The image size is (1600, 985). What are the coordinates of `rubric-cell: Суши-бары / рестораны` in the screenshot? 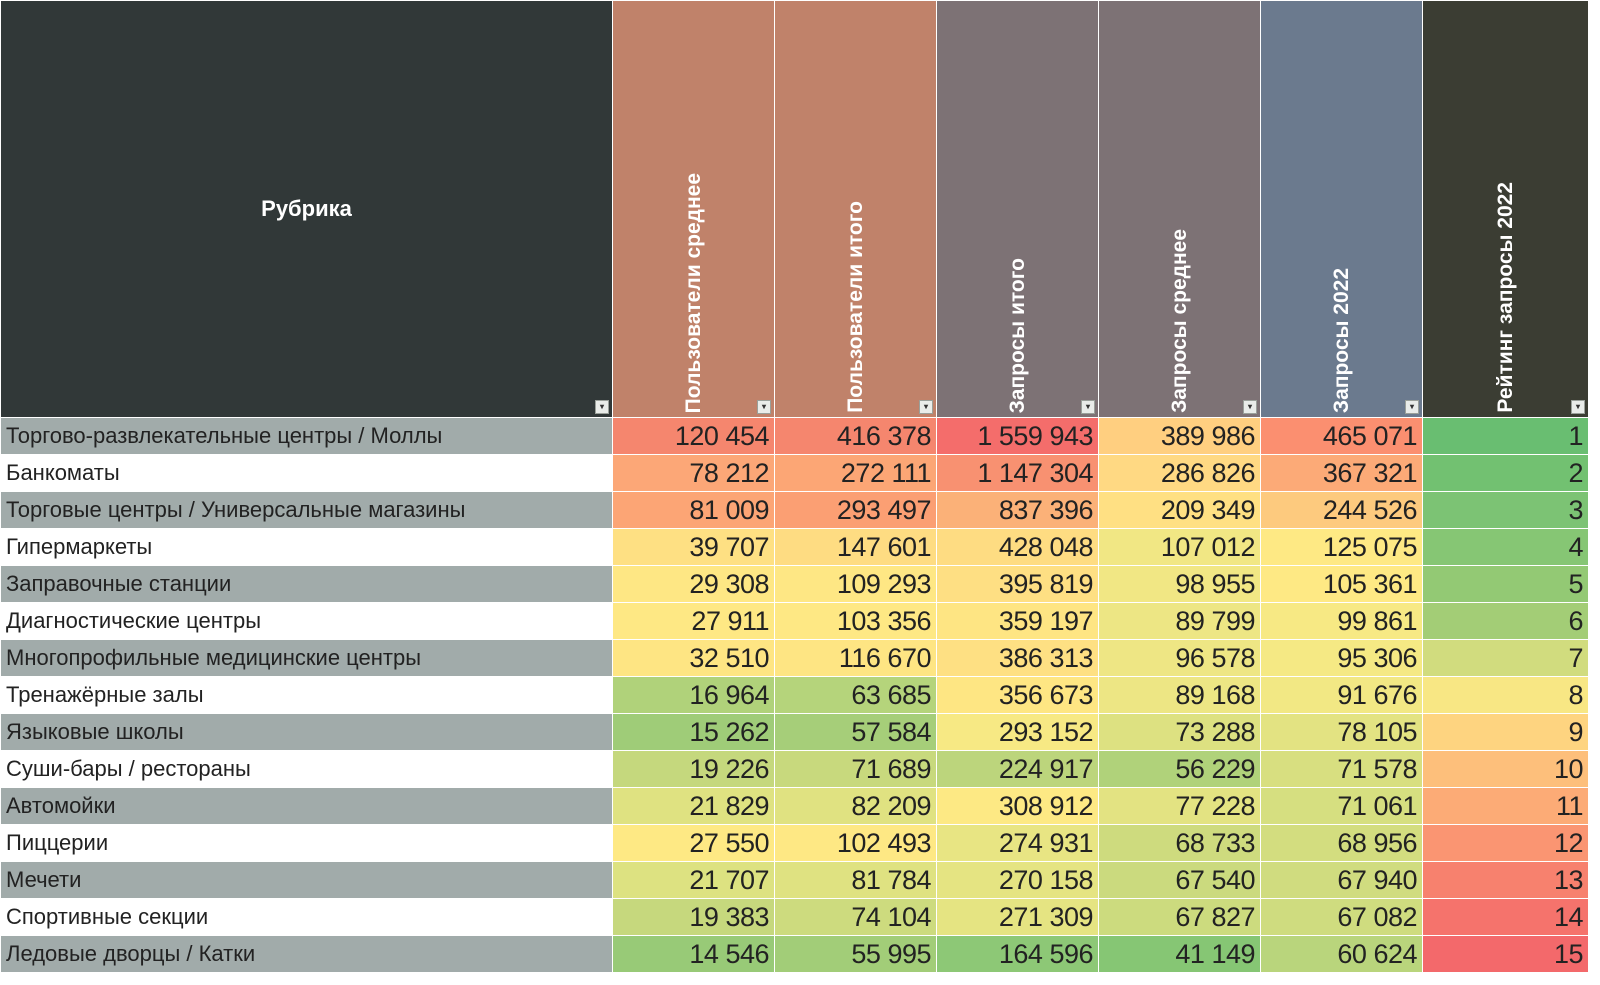 It's located at (306, 769).